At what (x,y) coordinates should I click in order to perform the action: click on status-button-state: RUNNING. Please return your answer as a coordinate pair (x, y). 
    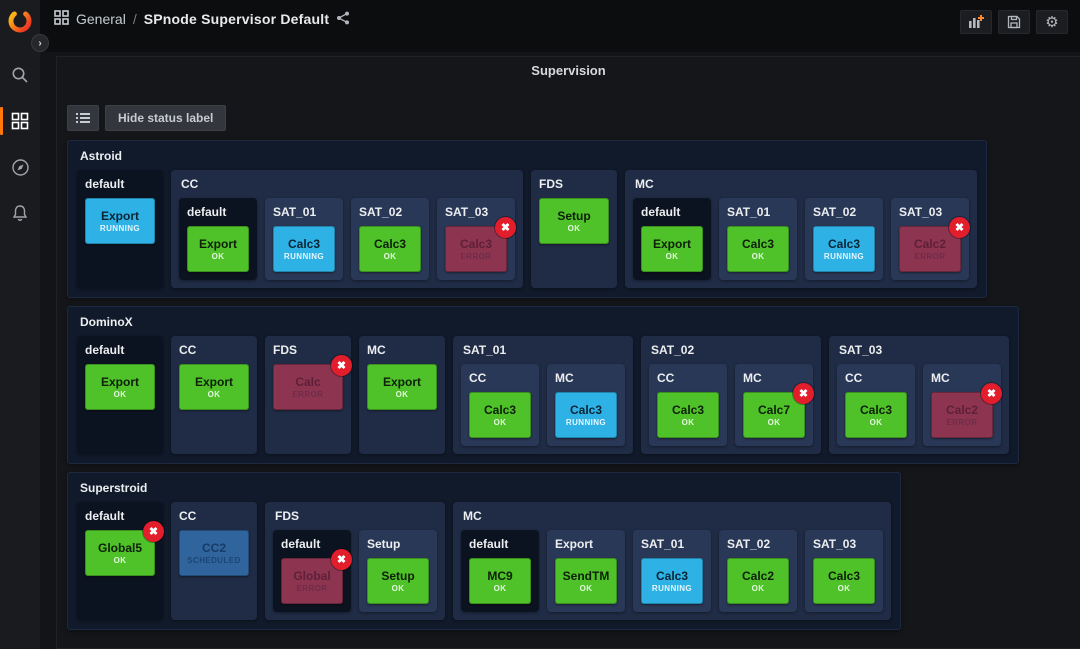
    Looking at the image, I should click on (586, 422).